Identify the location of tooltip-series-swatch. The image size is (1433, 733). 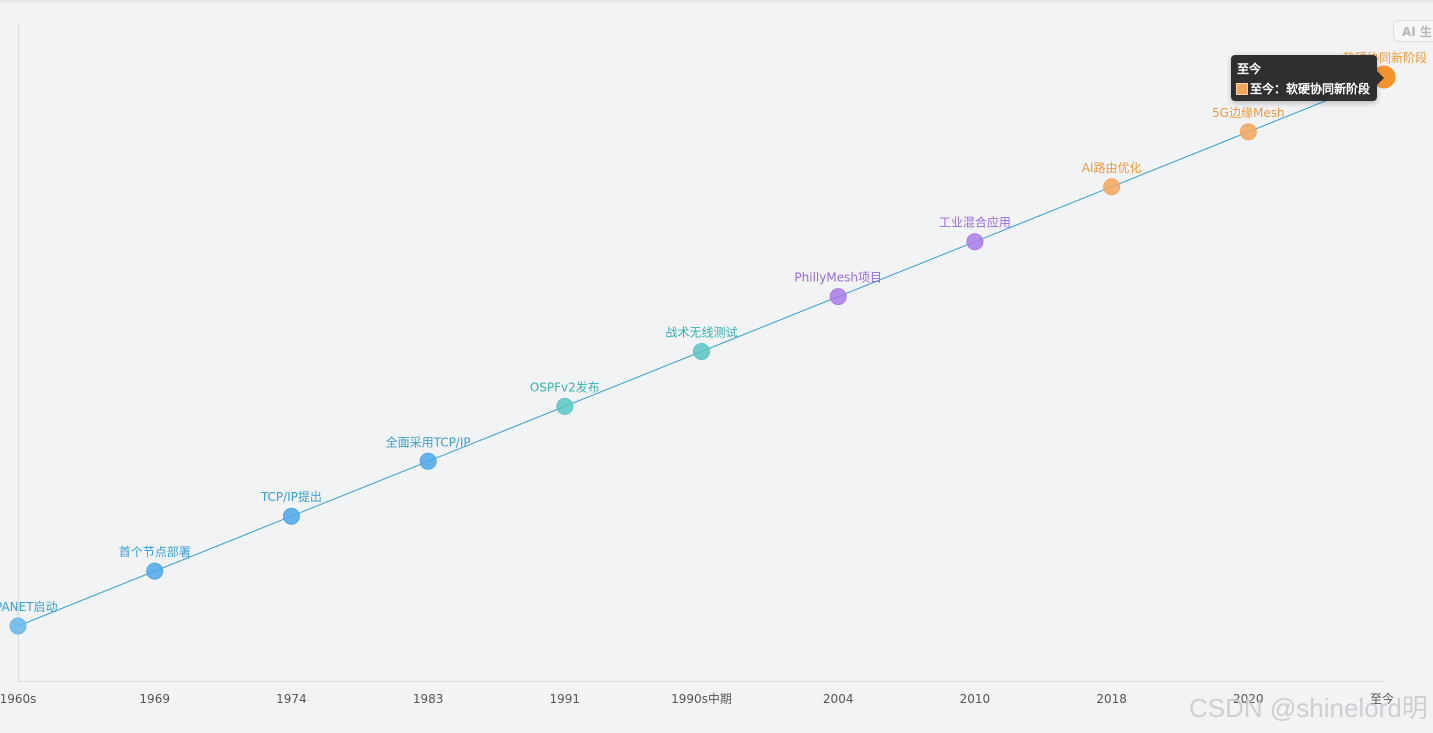
(1242, 88).